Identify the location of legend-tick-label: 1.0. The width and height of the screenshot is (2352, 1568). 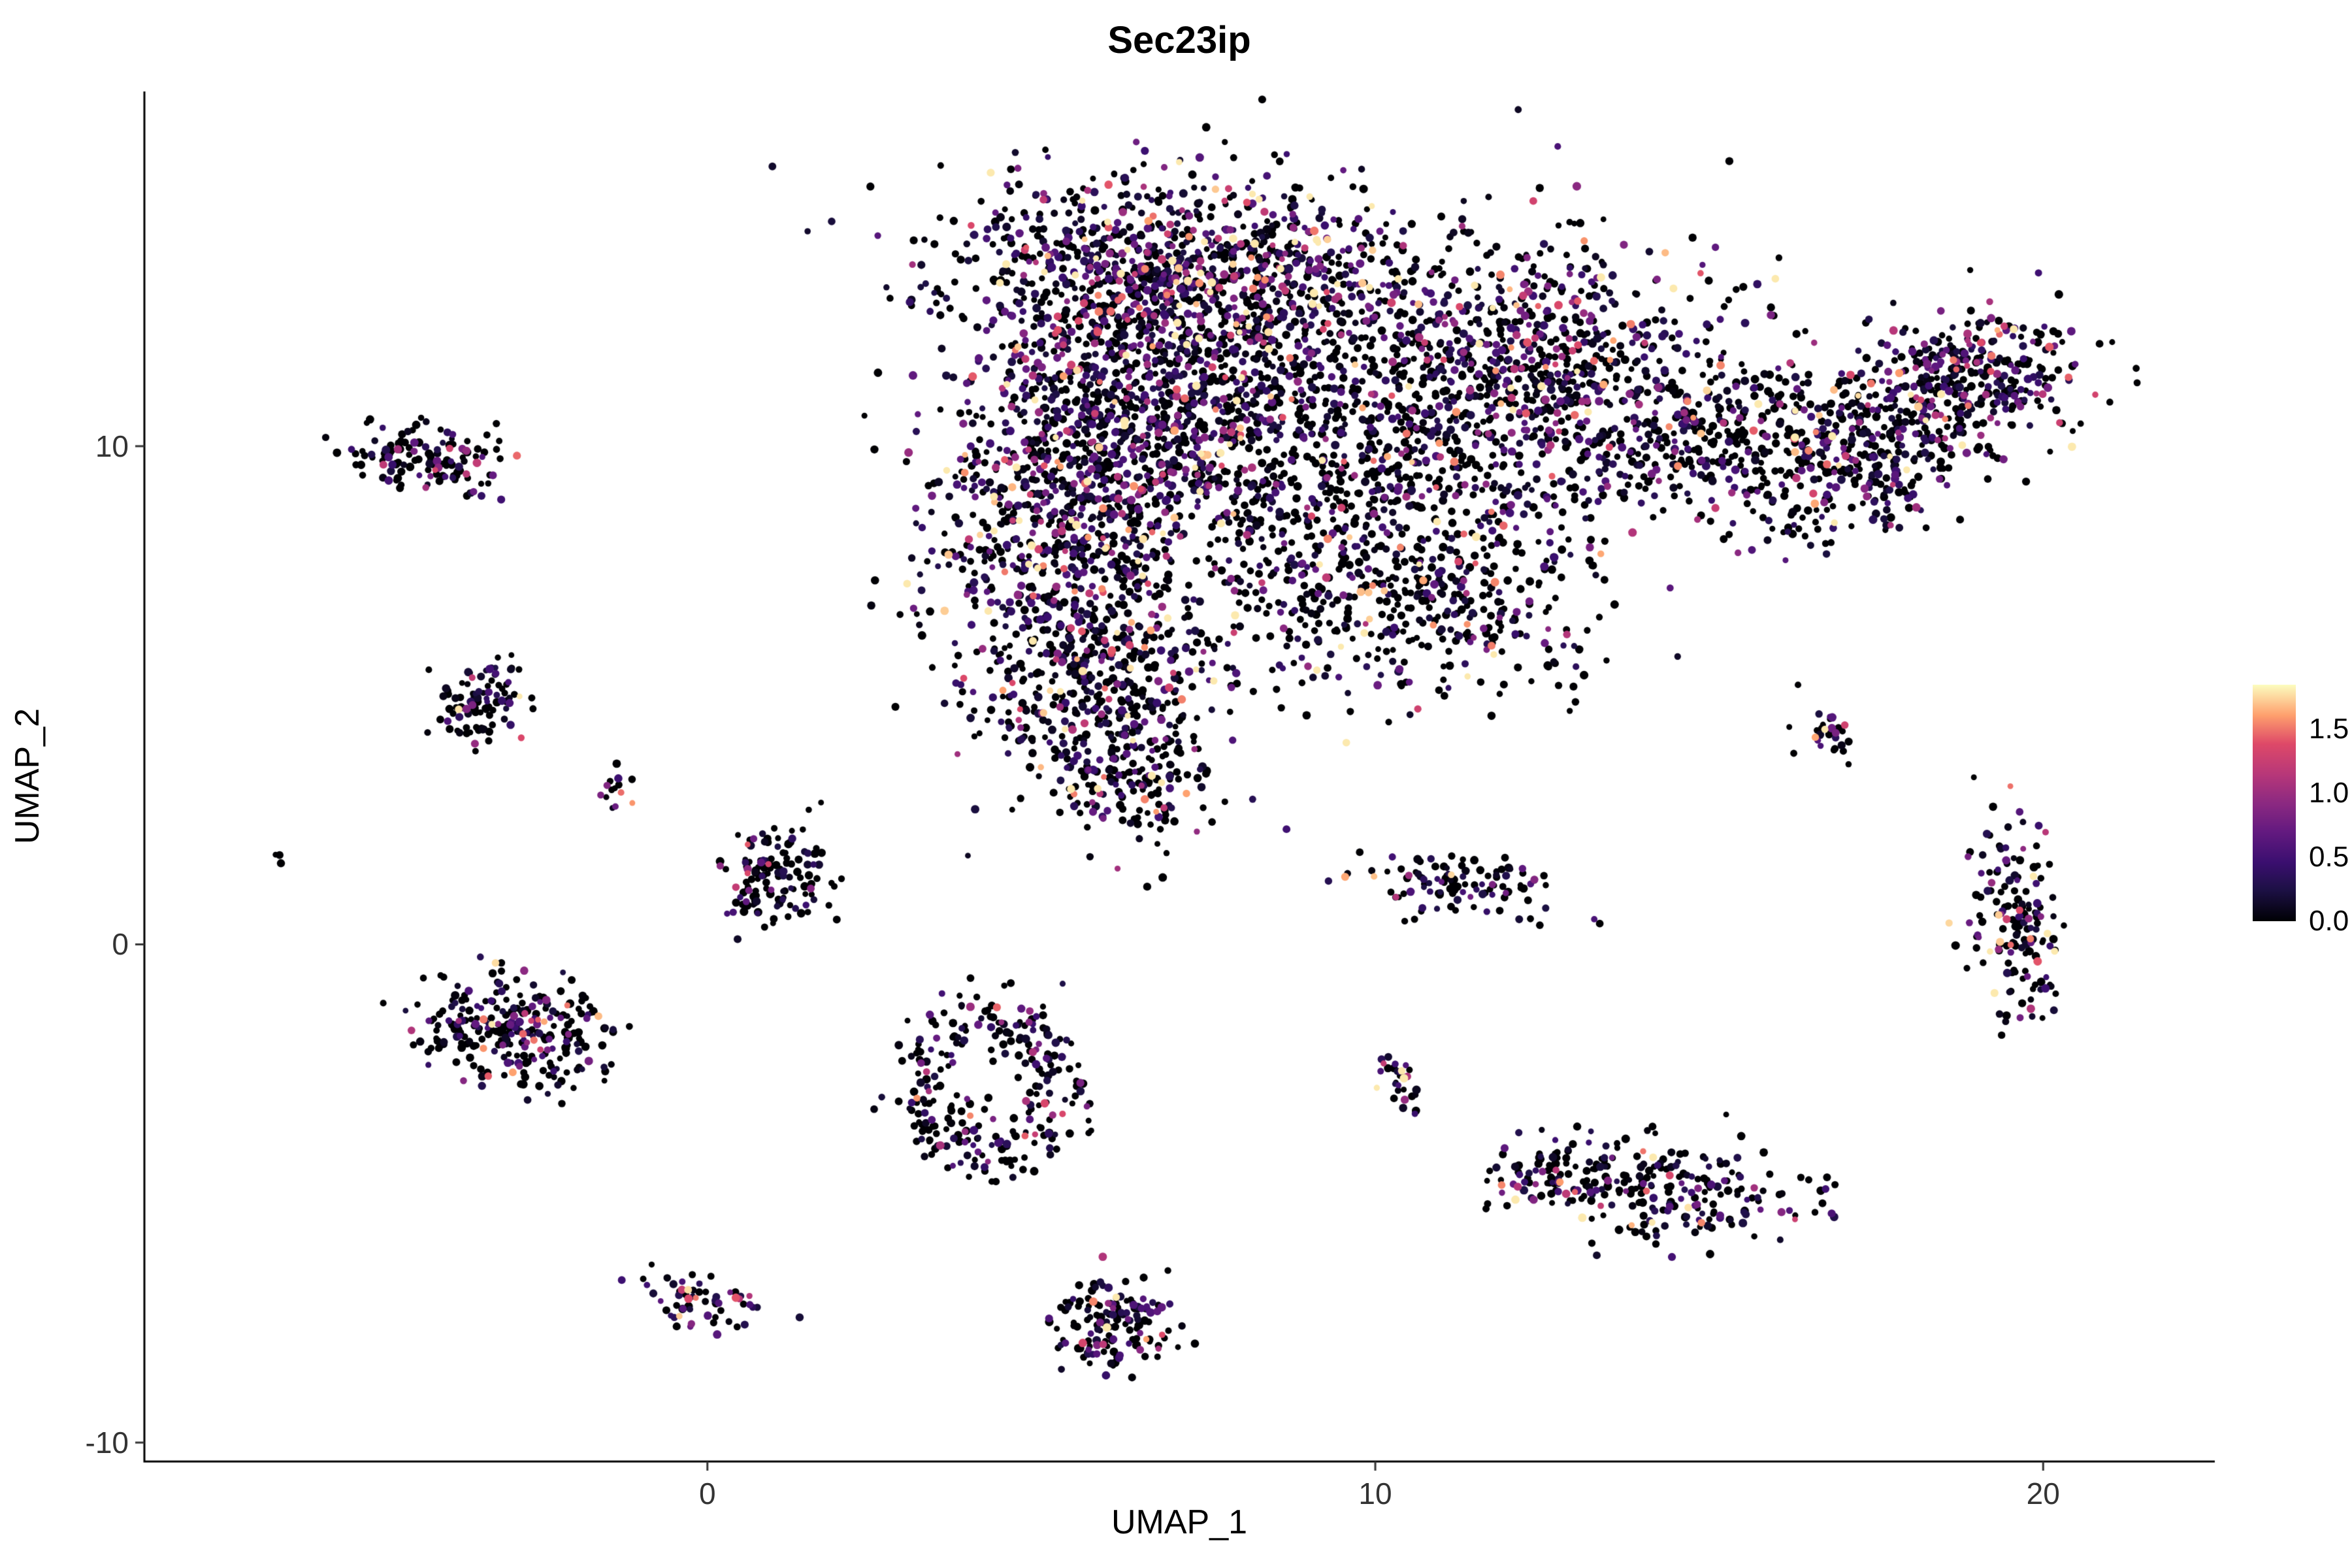
(2329, 793).